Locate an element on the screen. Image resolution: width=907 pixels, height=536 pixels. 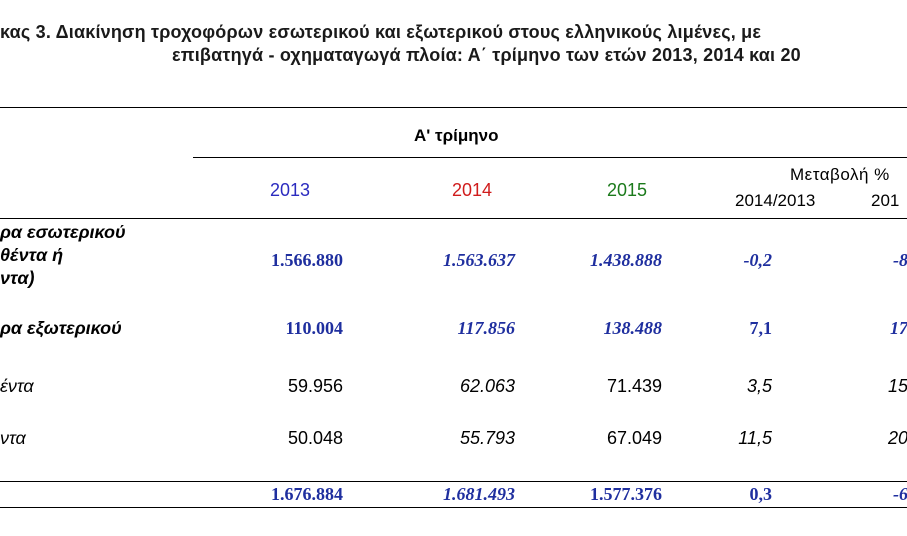
cell-domestic-change-1: -0,2 is located at coordinates (758, 260).